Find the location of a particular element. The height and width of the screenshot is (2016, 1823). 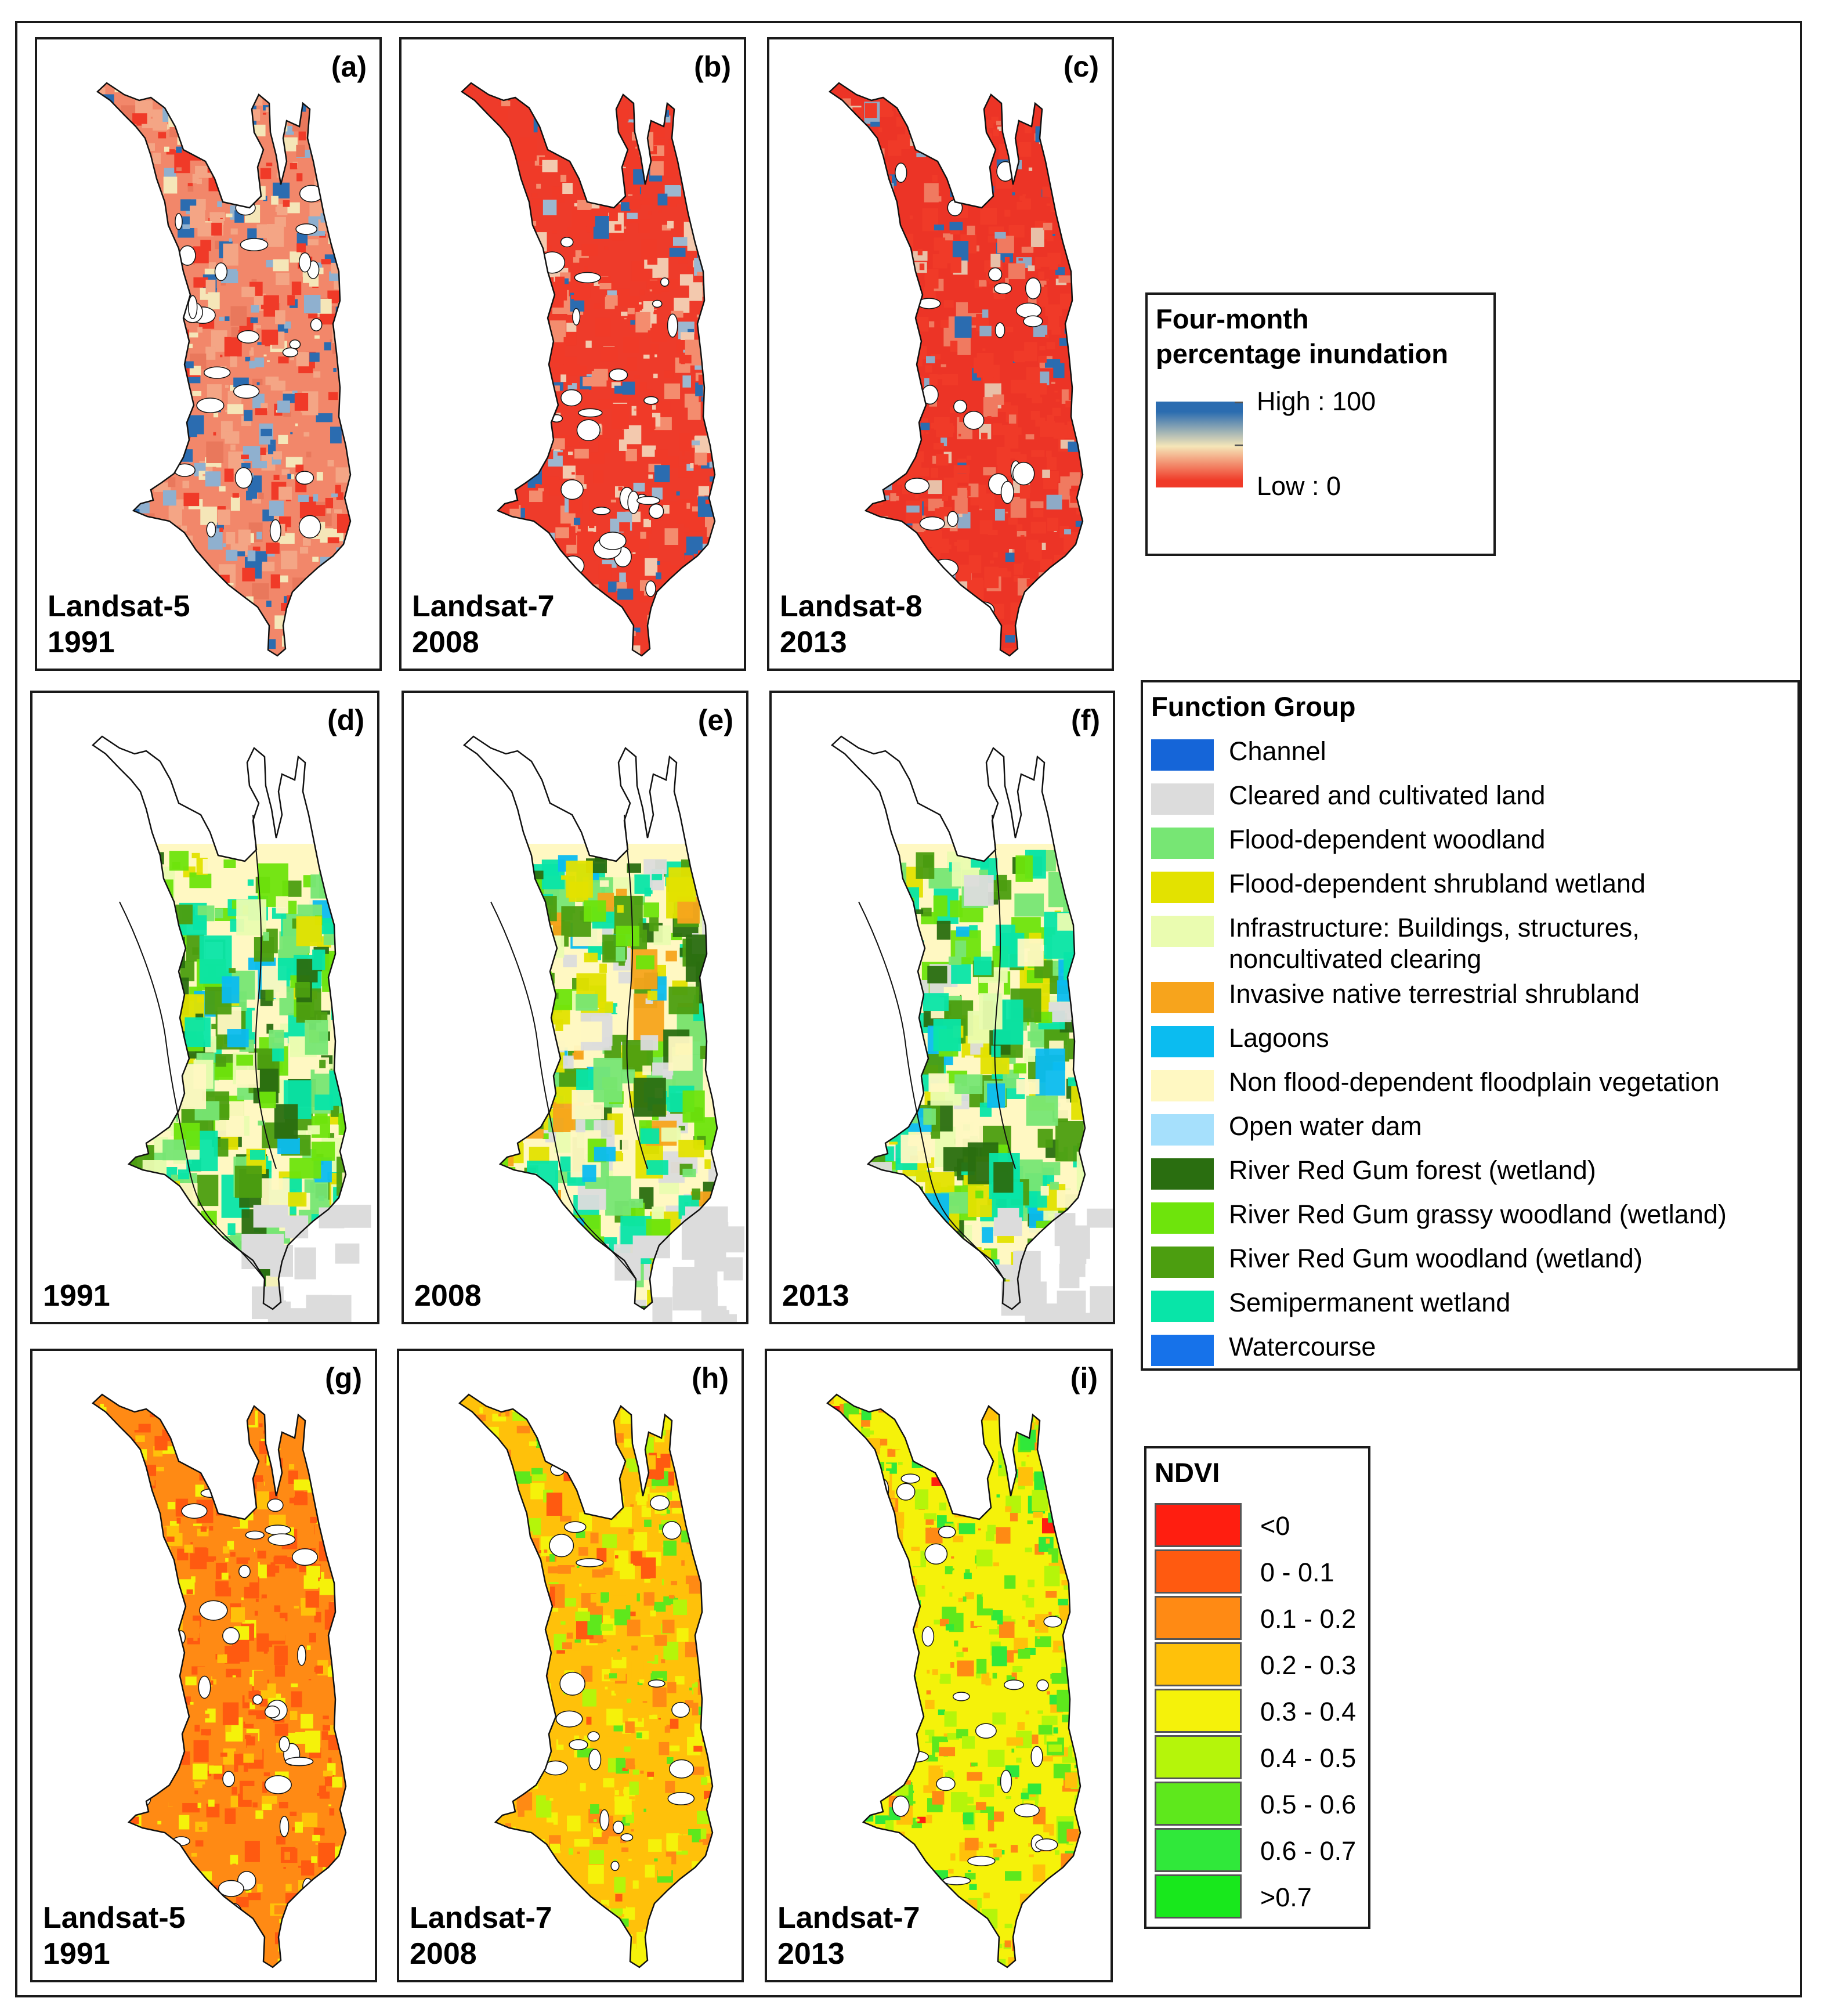

map-panel-e: (e) 2008 is located at coordinates (575, 1007).